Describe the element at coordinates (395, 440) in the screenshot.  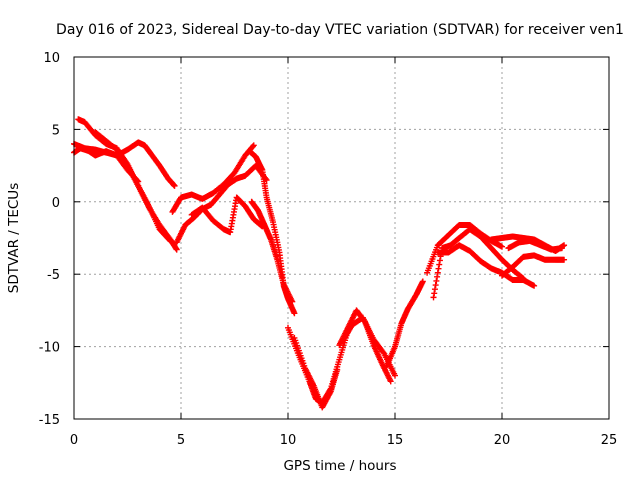
I see `x-tick-label: 15` at that location.